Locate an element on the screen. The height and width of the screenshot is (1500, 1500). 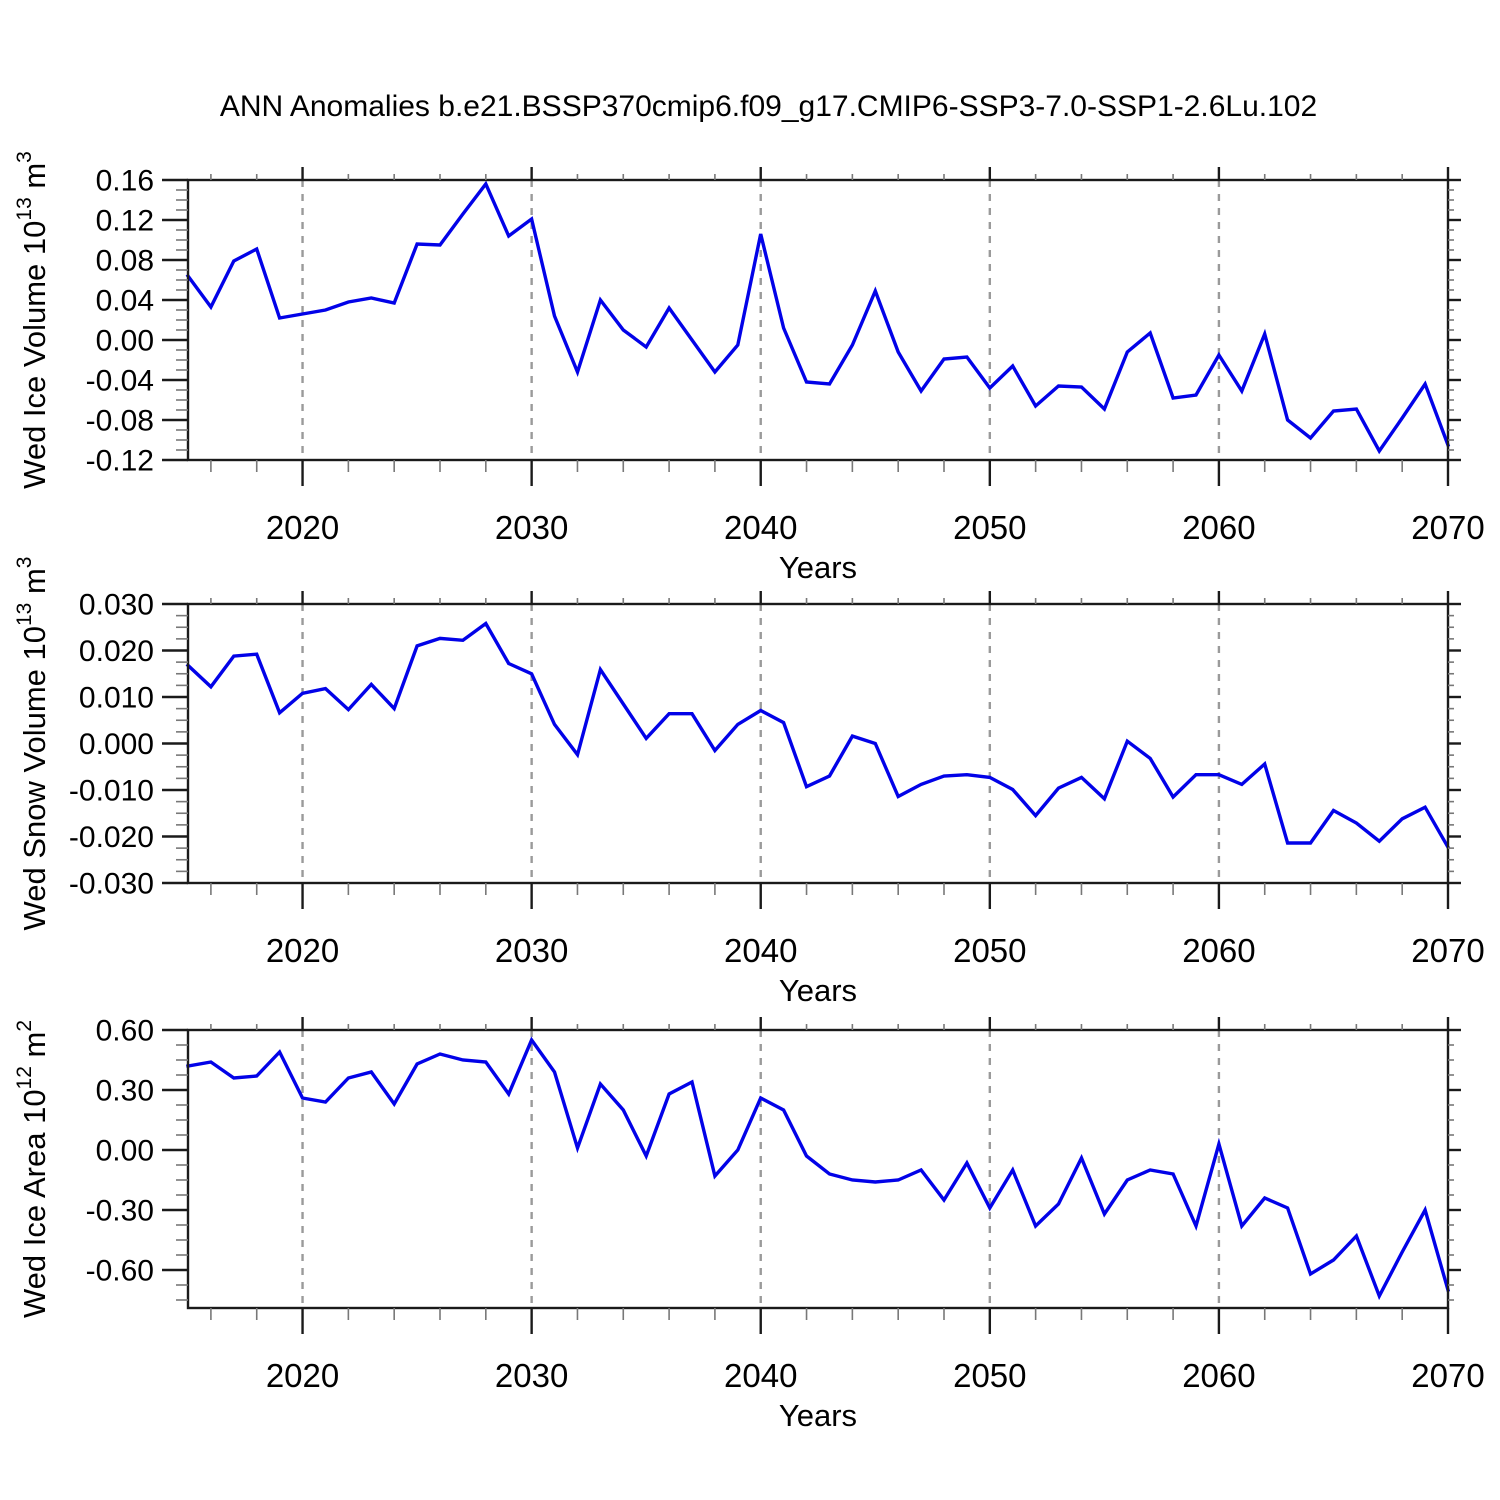
ice-area-y-axis-title: Wed Ice Area 1012 m2 is located at coordinates (32, 1169).